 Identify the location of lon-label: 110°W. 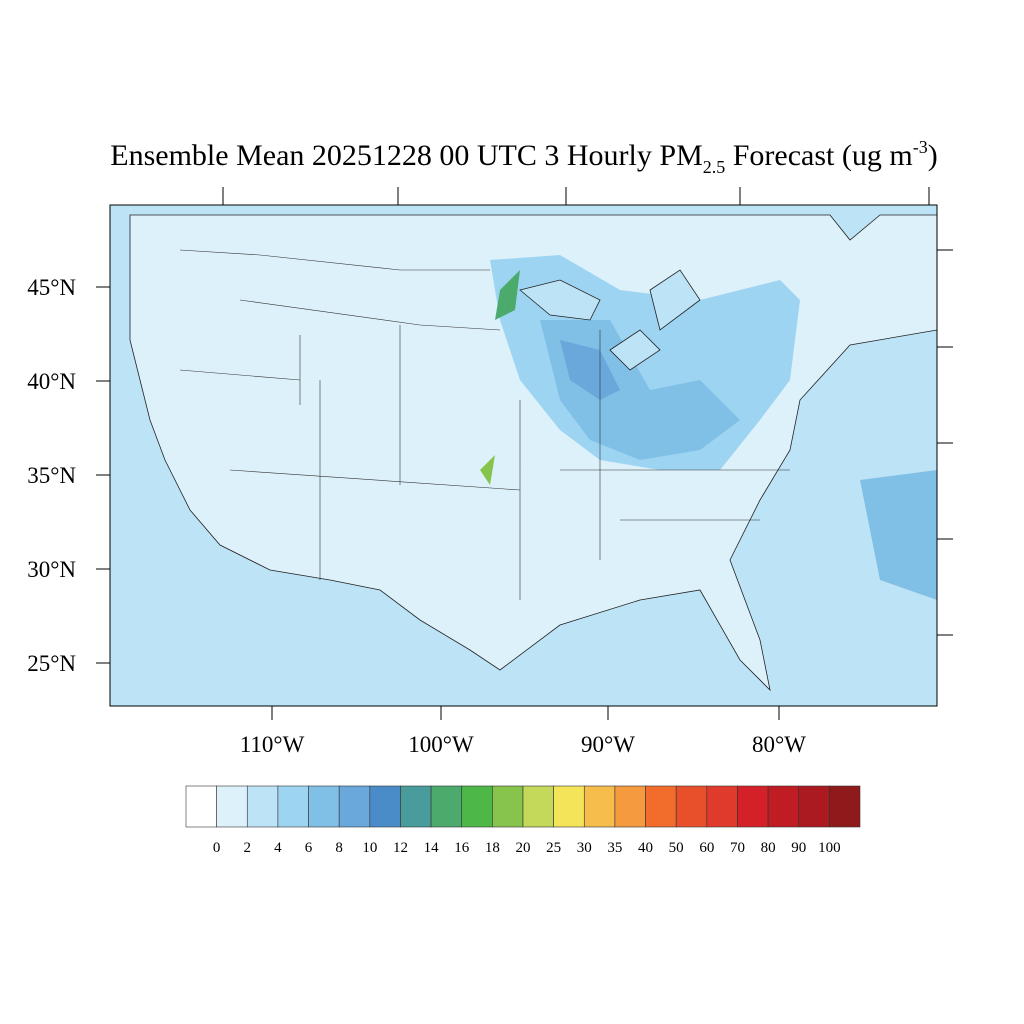
(272, 744).